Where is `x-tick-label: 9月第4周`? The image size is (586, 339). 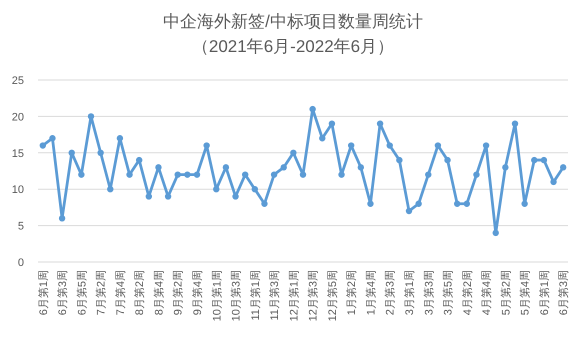
x-tick-label: 9月第4周 is located at coordinates (198, 293).